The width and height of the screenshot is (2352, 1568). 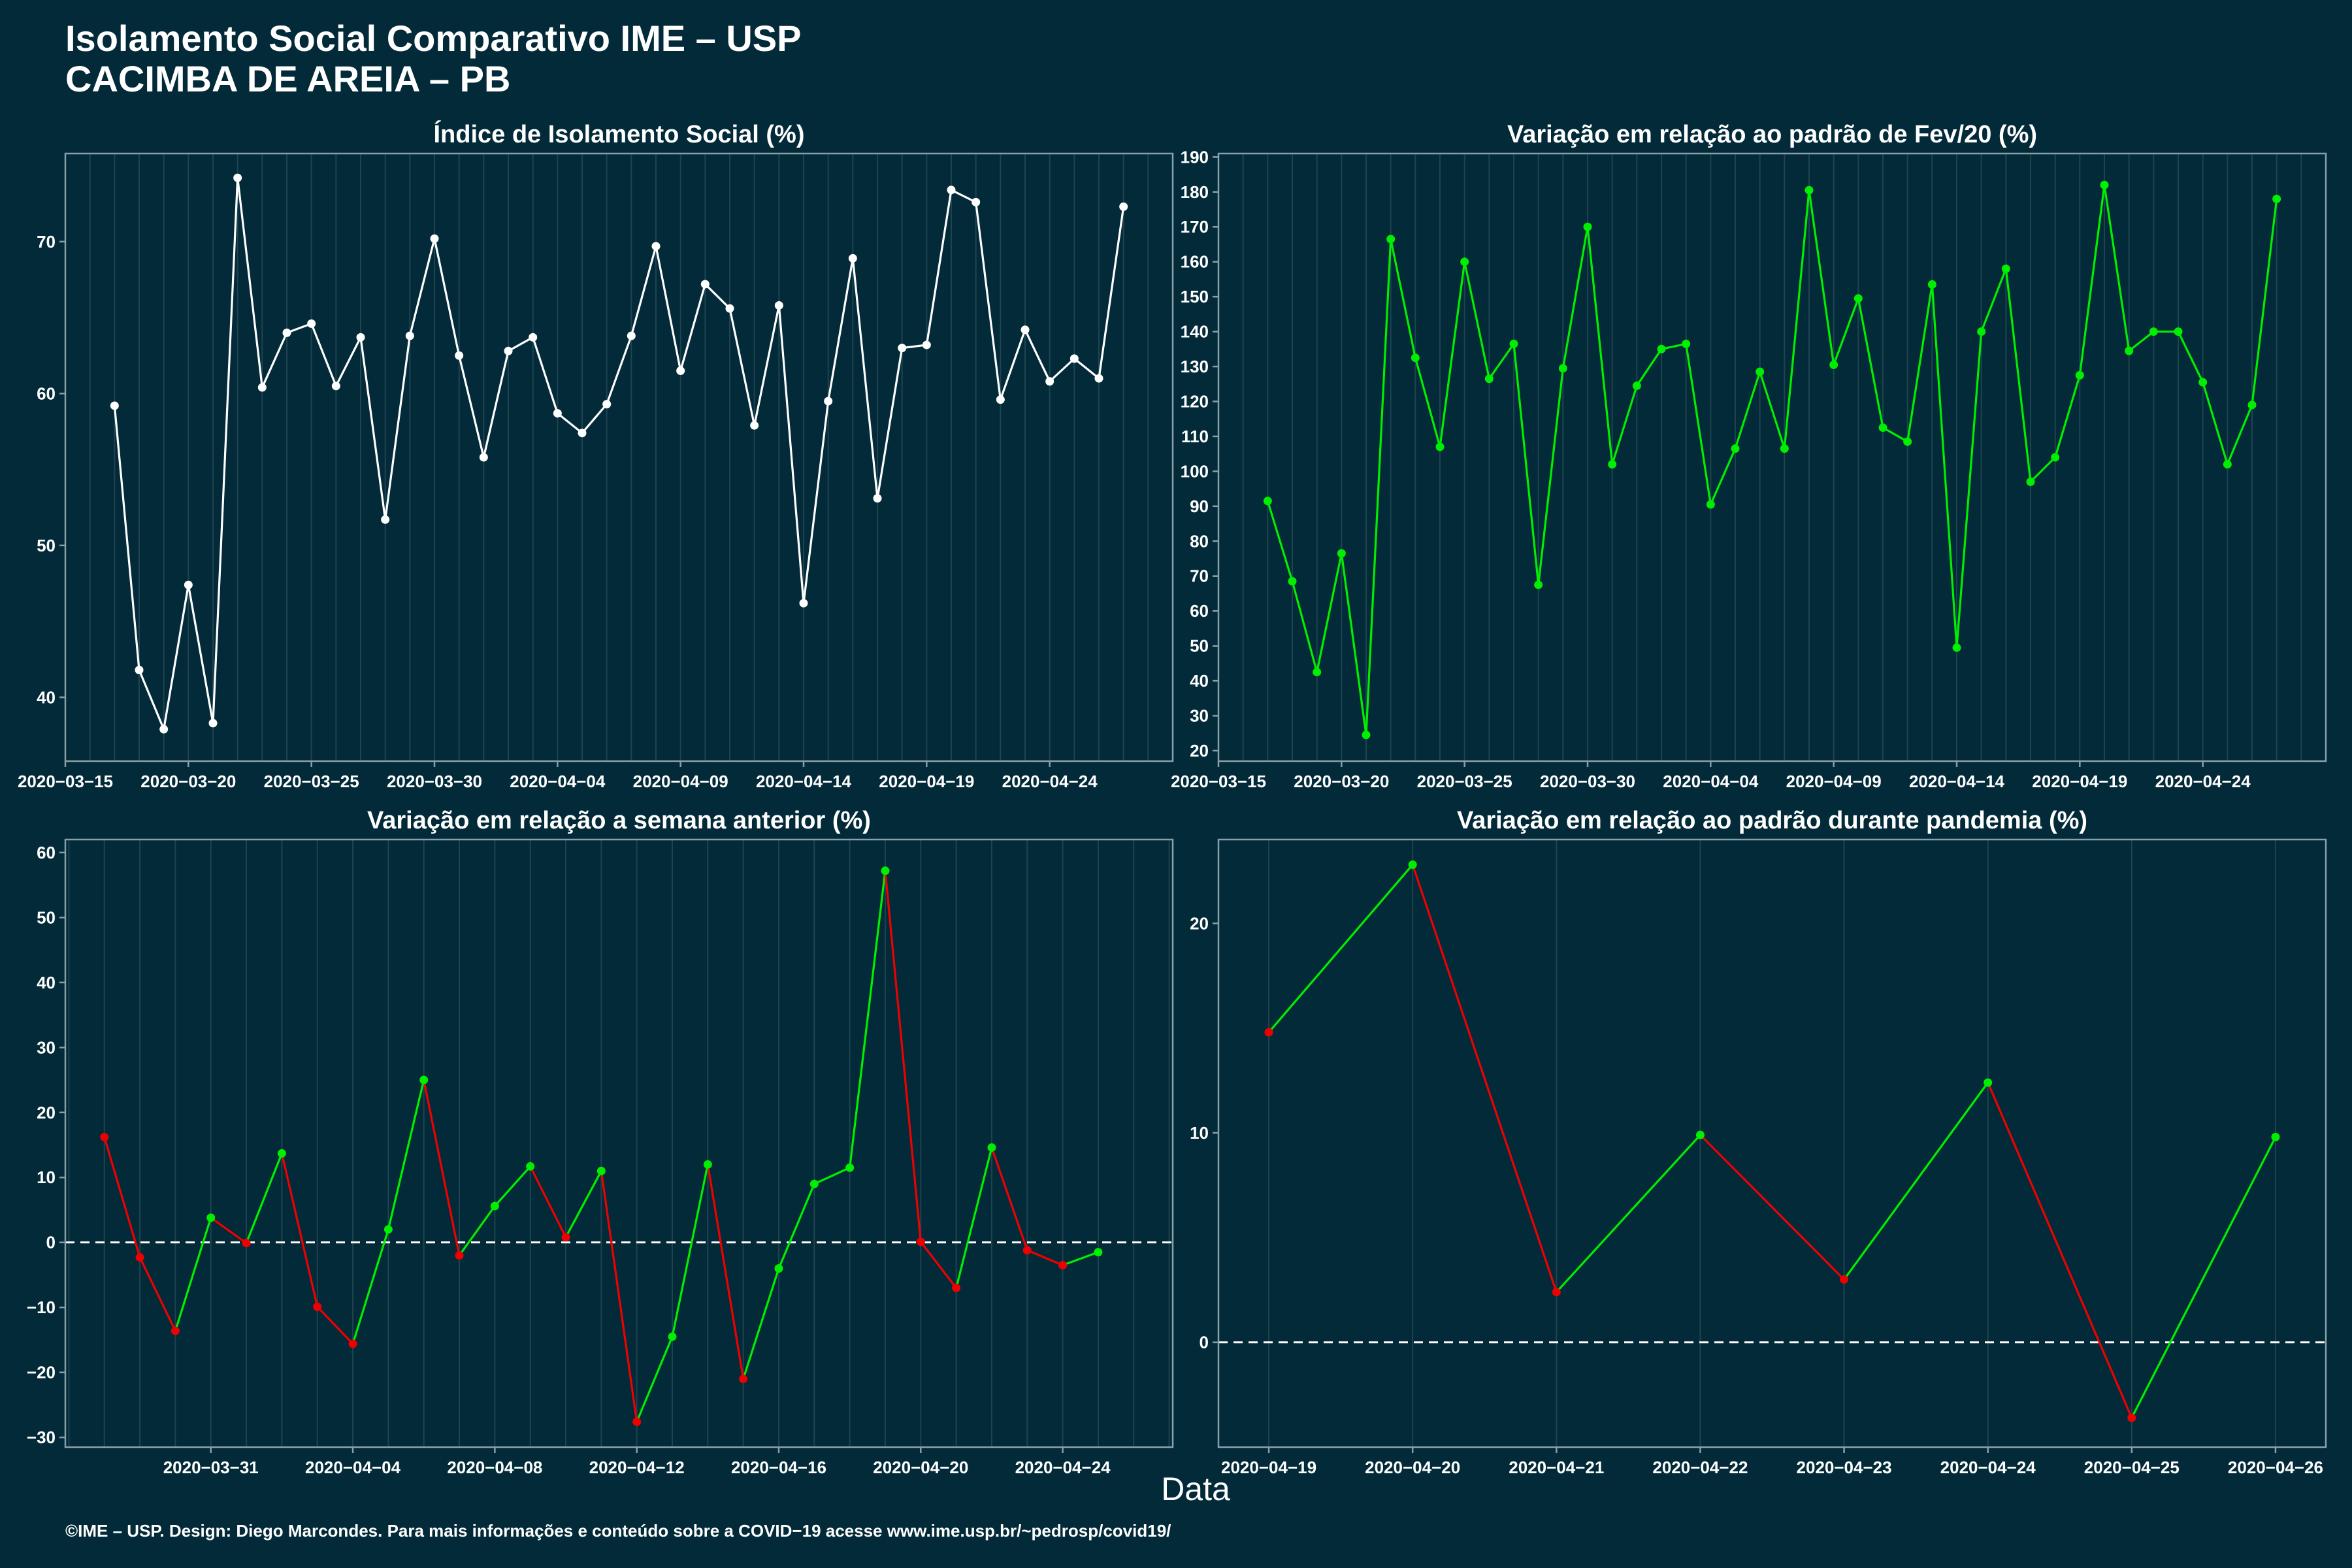 I want to click on x-tick-label: 2020−04−04, so click(x=353, y=1467).